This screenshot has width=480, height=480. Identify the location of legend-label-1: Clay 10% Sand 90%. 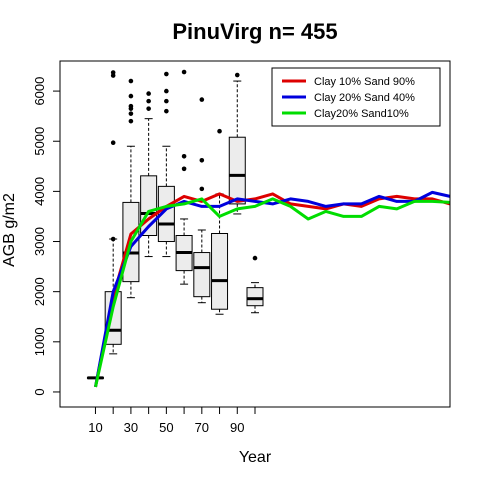
(364, 82).